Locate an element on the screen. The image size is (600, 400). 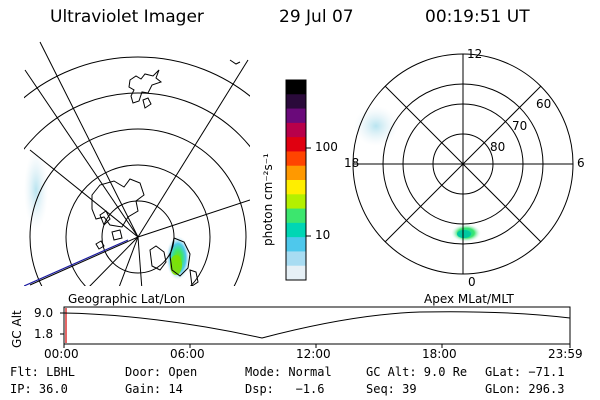
colorbar-unit-label: photon cm⁻²s⁻¹ is located at coordinates (268, 199).